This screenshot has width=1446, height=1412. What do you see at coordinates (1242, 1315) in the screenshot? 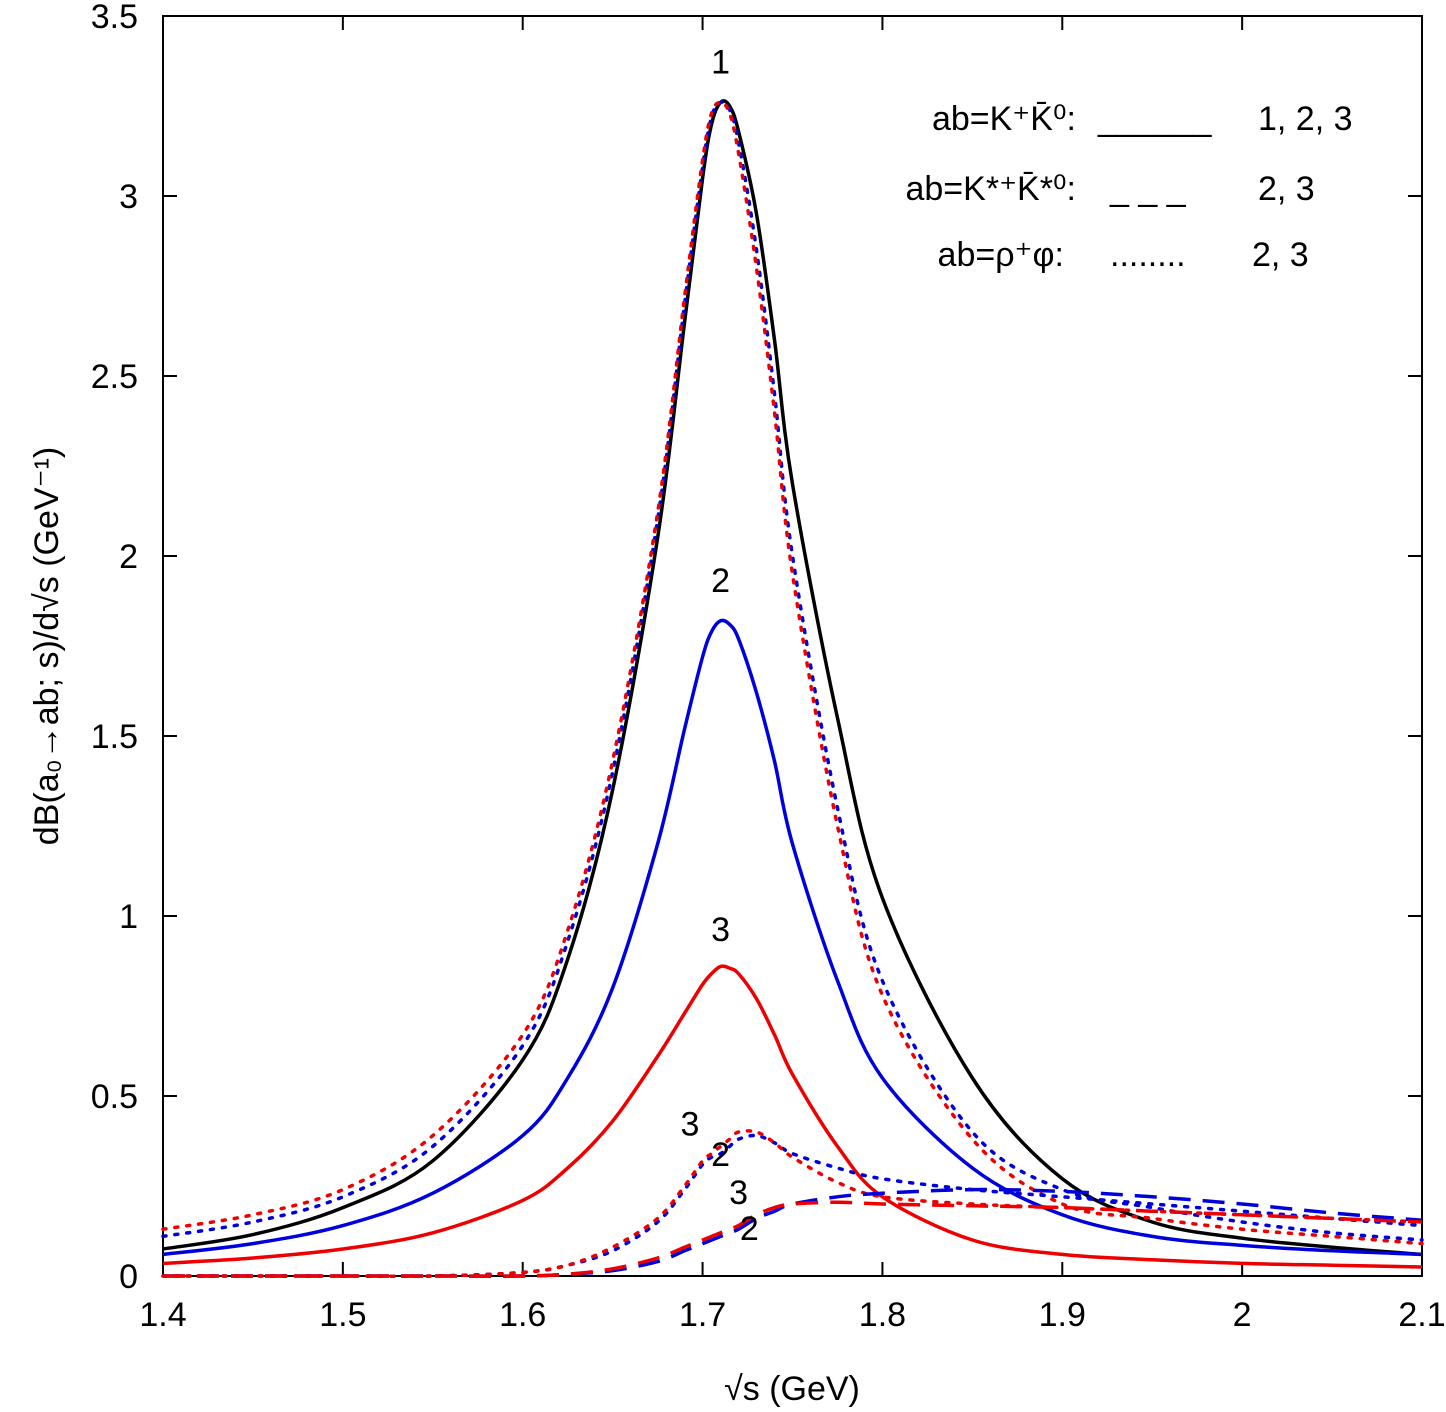
I see `x-tick-label: 2` at bounding box center [1242, 1315].